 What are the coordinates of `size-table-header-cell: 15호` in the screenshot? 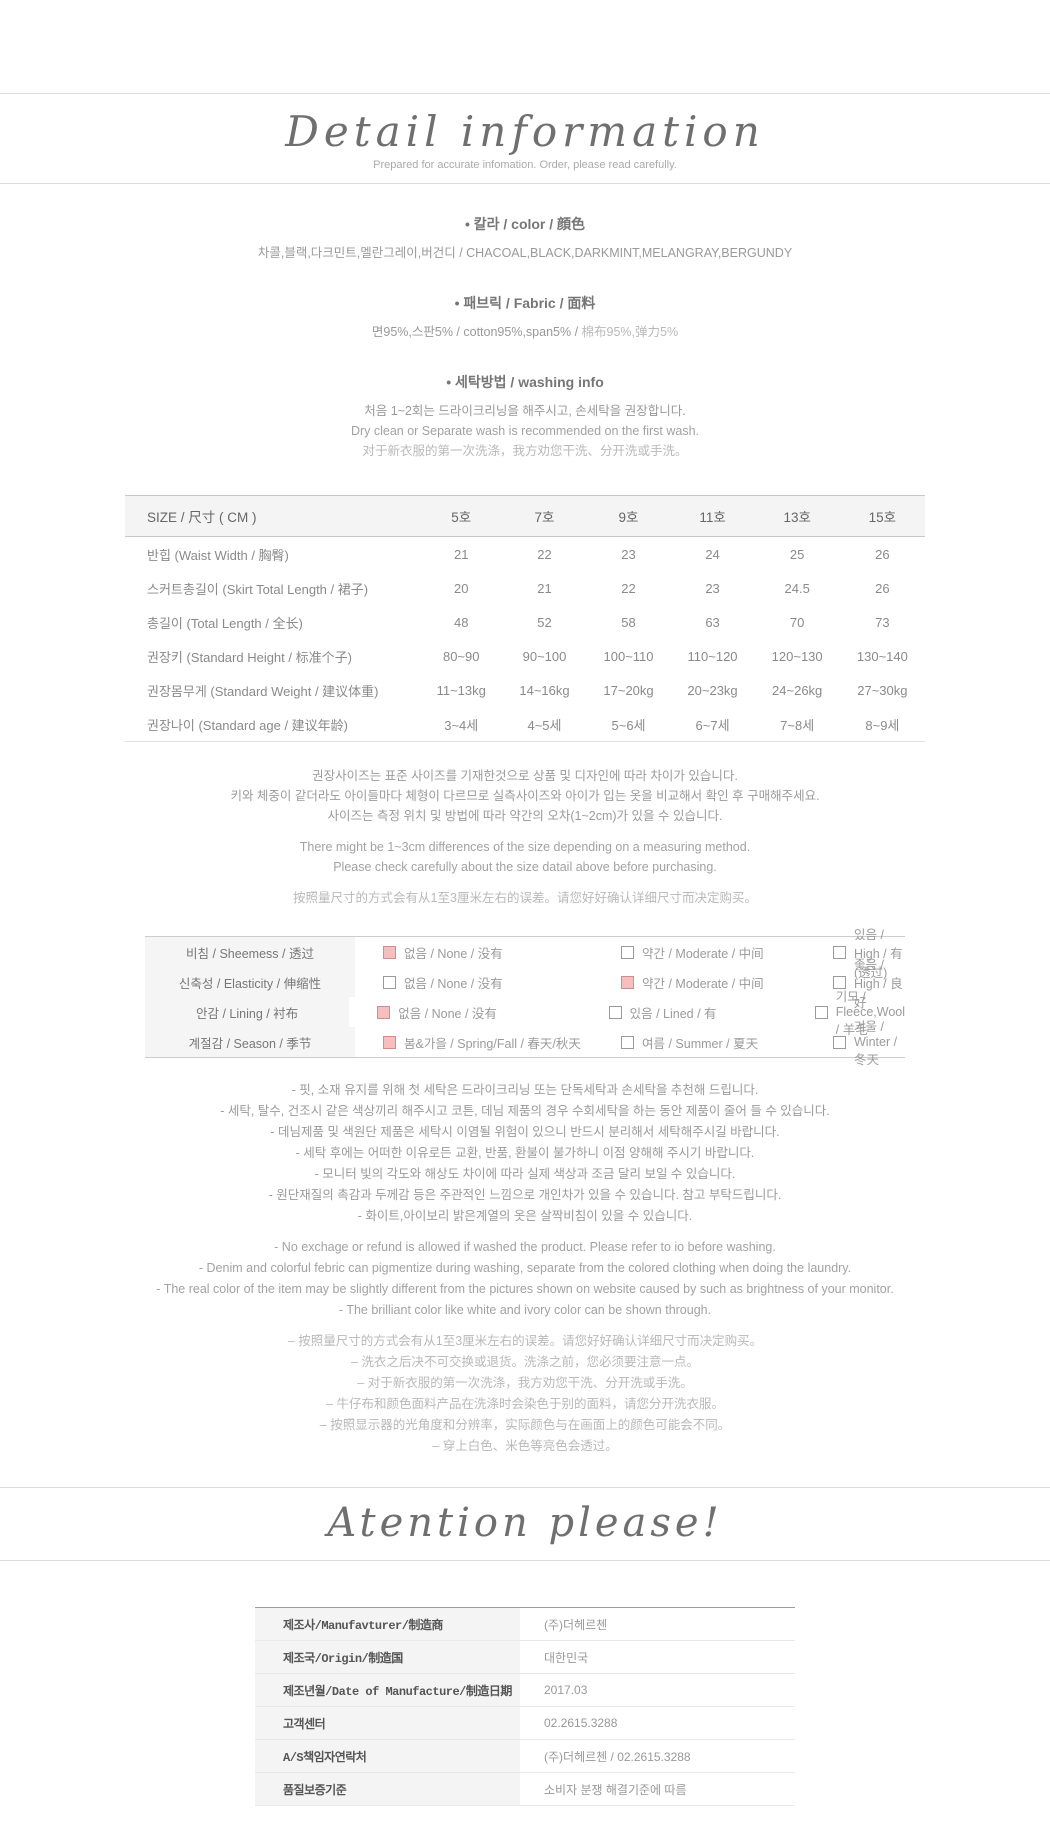 It's located at (882, 516).